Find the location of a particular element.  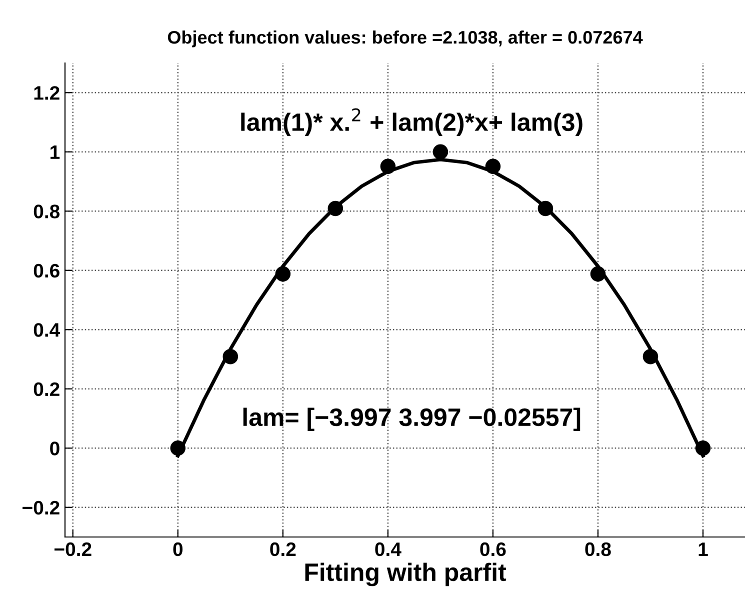

x-axis-title: Fitting with parfit is located at coordinates (405, 574).